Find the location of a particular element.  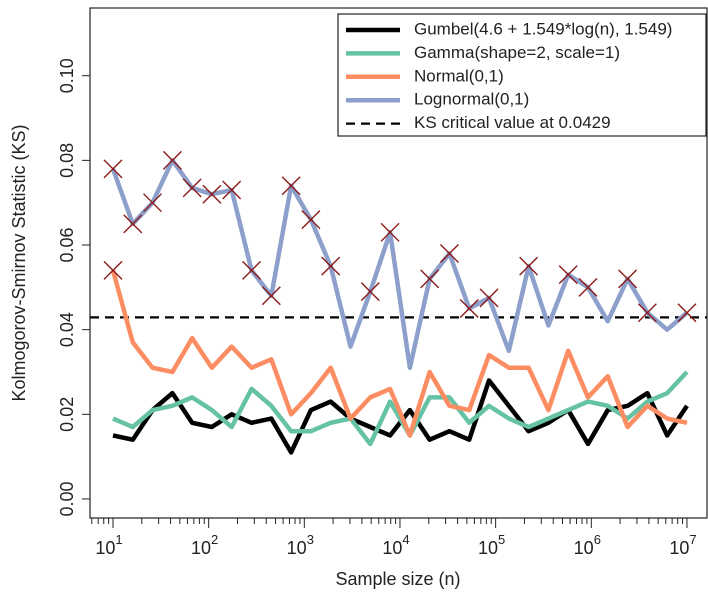

x-tick-label: 10⁷ is located at coordinates (682, 544).